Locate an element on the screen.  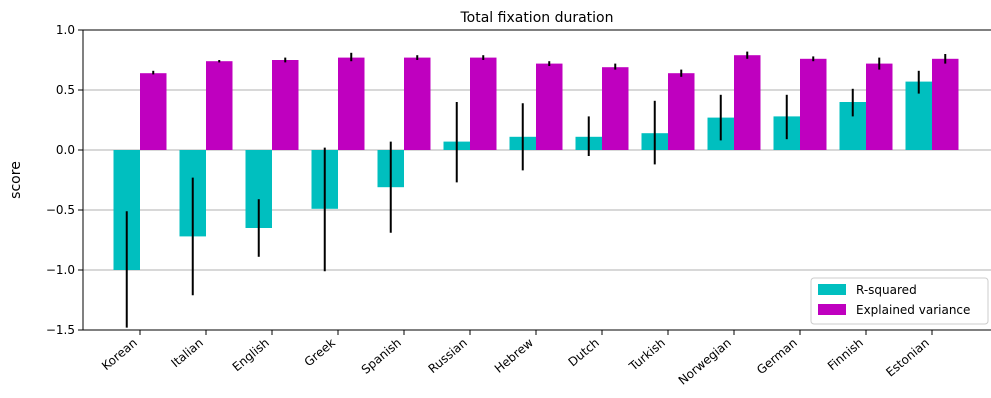
y-tick-label: 0.5 is located at coordinates (65, 90).